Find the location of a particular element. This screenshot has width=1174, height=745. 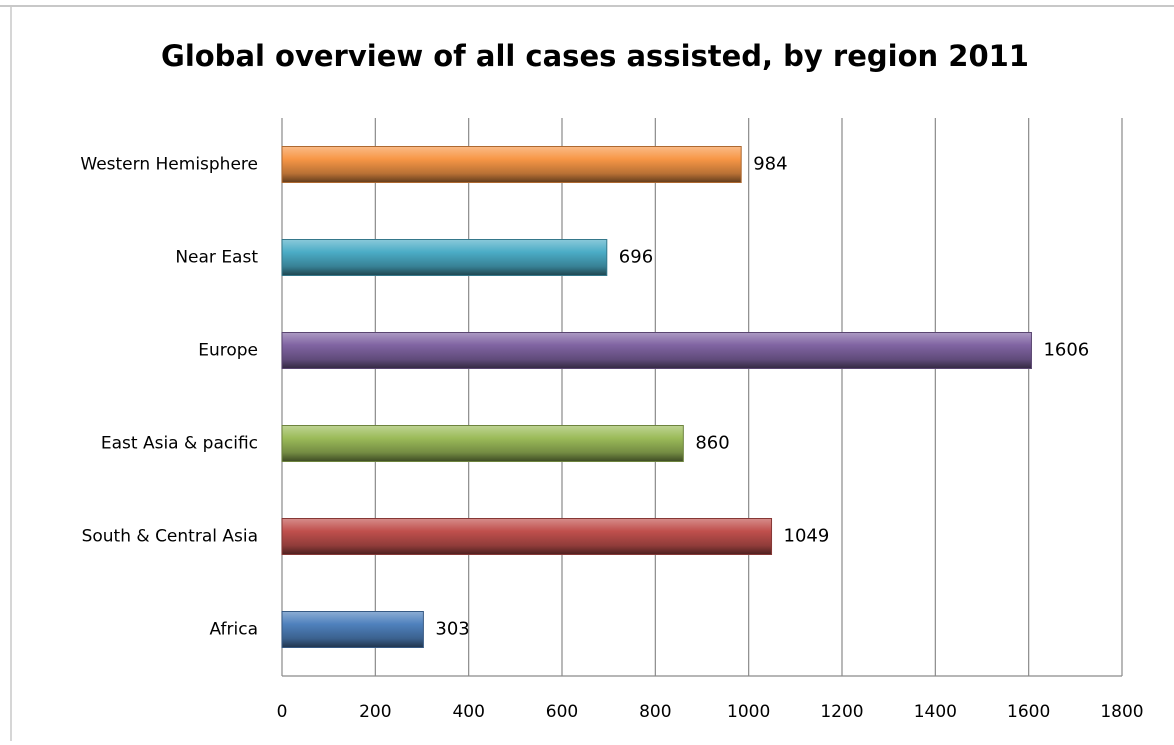

y-tick-label: Europe is located at coordinates (228, 351).